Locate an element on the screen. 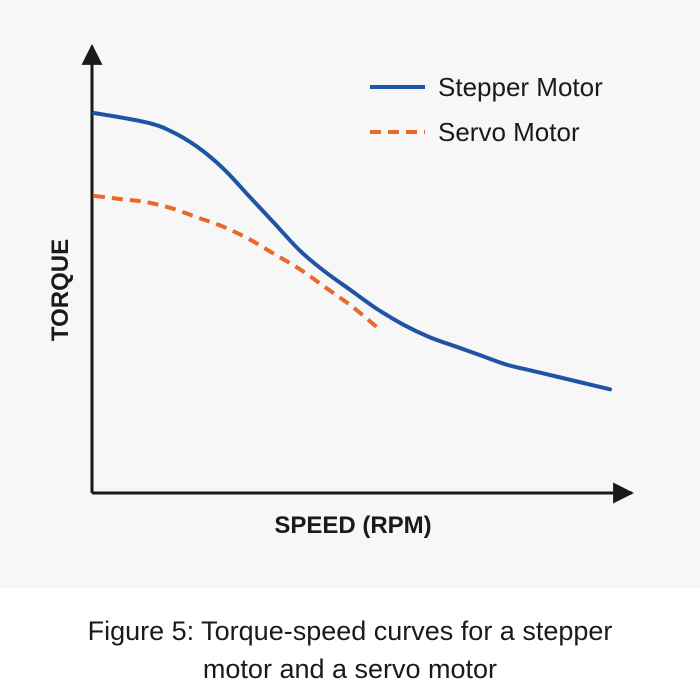 This screenshot has height=700, width=700. servo-motor-curve is located at coordinates (236, 261).